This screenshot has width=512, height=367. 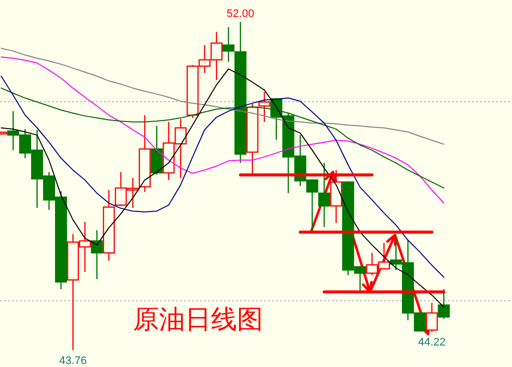 I want to click on text: 52.00, so click(x=240, y=14).